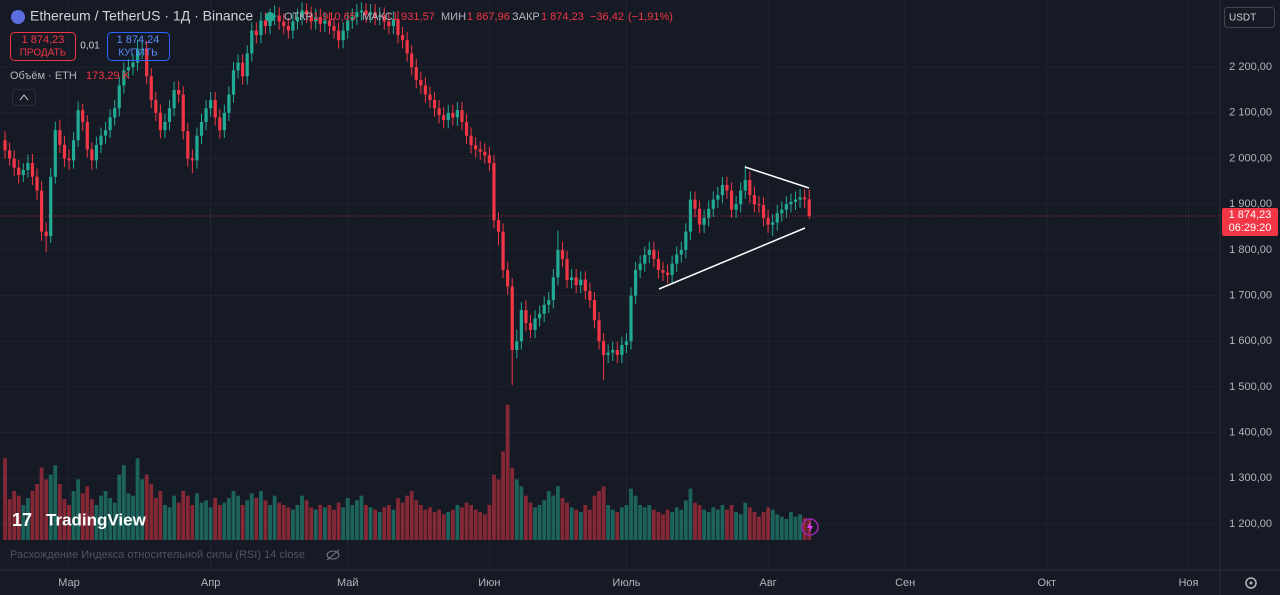 The image size is (1280, 595). I want to click on symbol-title: Ethereum / TetherUS · 1Д · Binance, so click(141, 16).